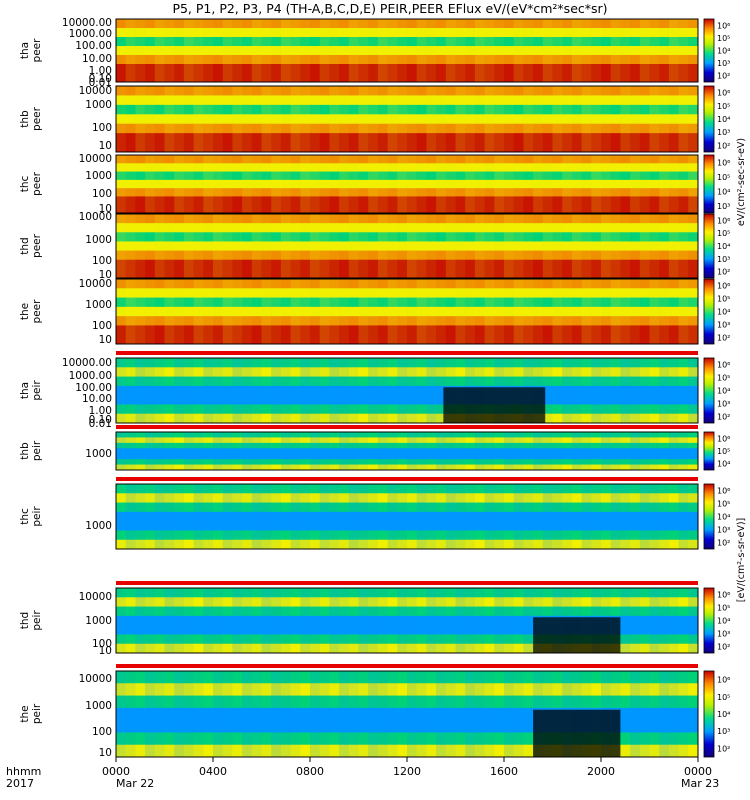 The width and height of the screenshot is (750, 800). Describe the element at coordinates (116, 771) in the screenshot. I see `x-tick-label: 0000` at that location.